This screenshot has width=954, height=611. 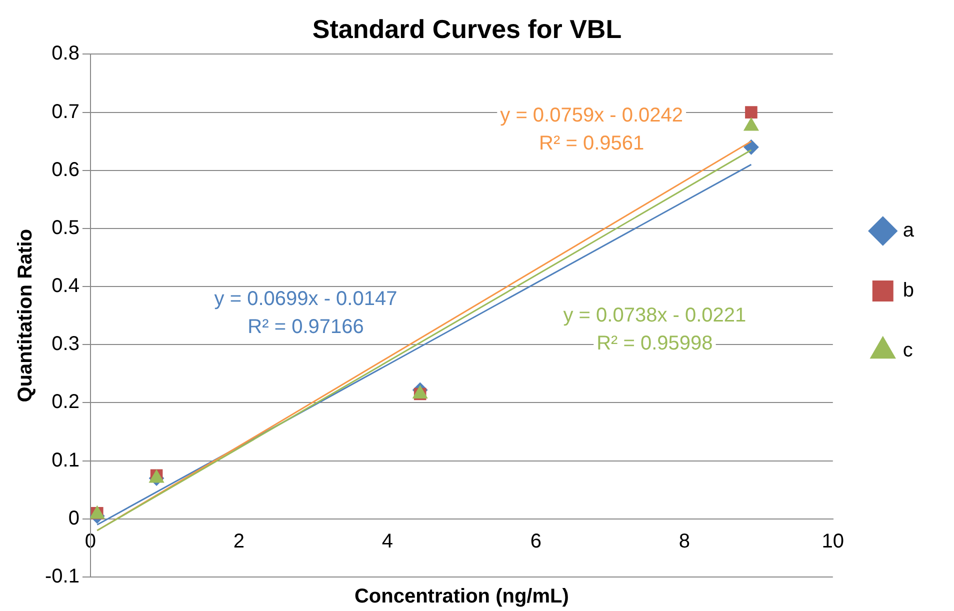 What do you see at coordinates (66, 169) in the screenshot?
I see `y-tick-label: 0.6` at bounding box center [66, 169].